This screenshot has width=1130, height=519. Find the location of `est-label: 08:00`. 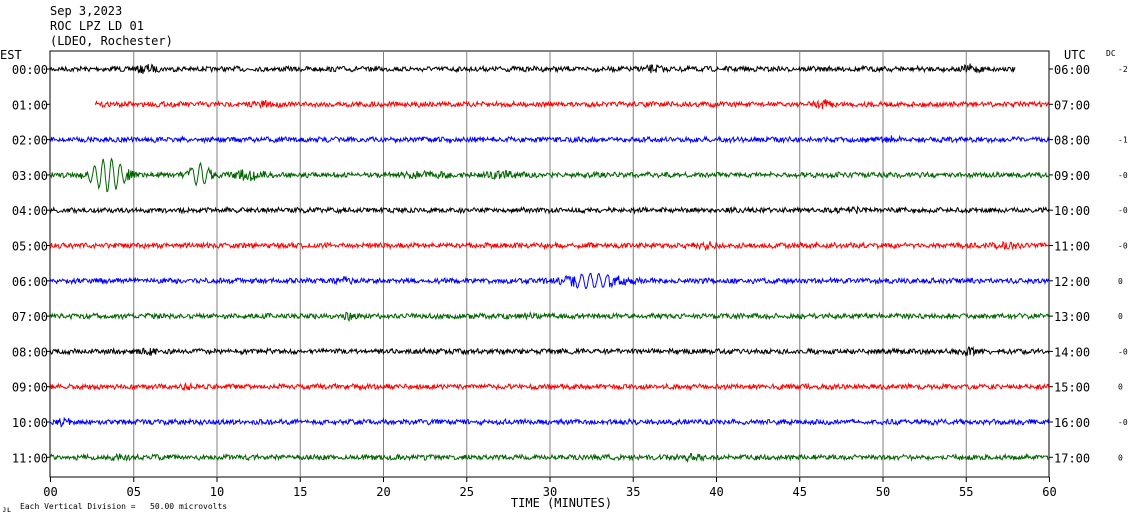

est-label: 08:00 is located at coordinates (30, 352).